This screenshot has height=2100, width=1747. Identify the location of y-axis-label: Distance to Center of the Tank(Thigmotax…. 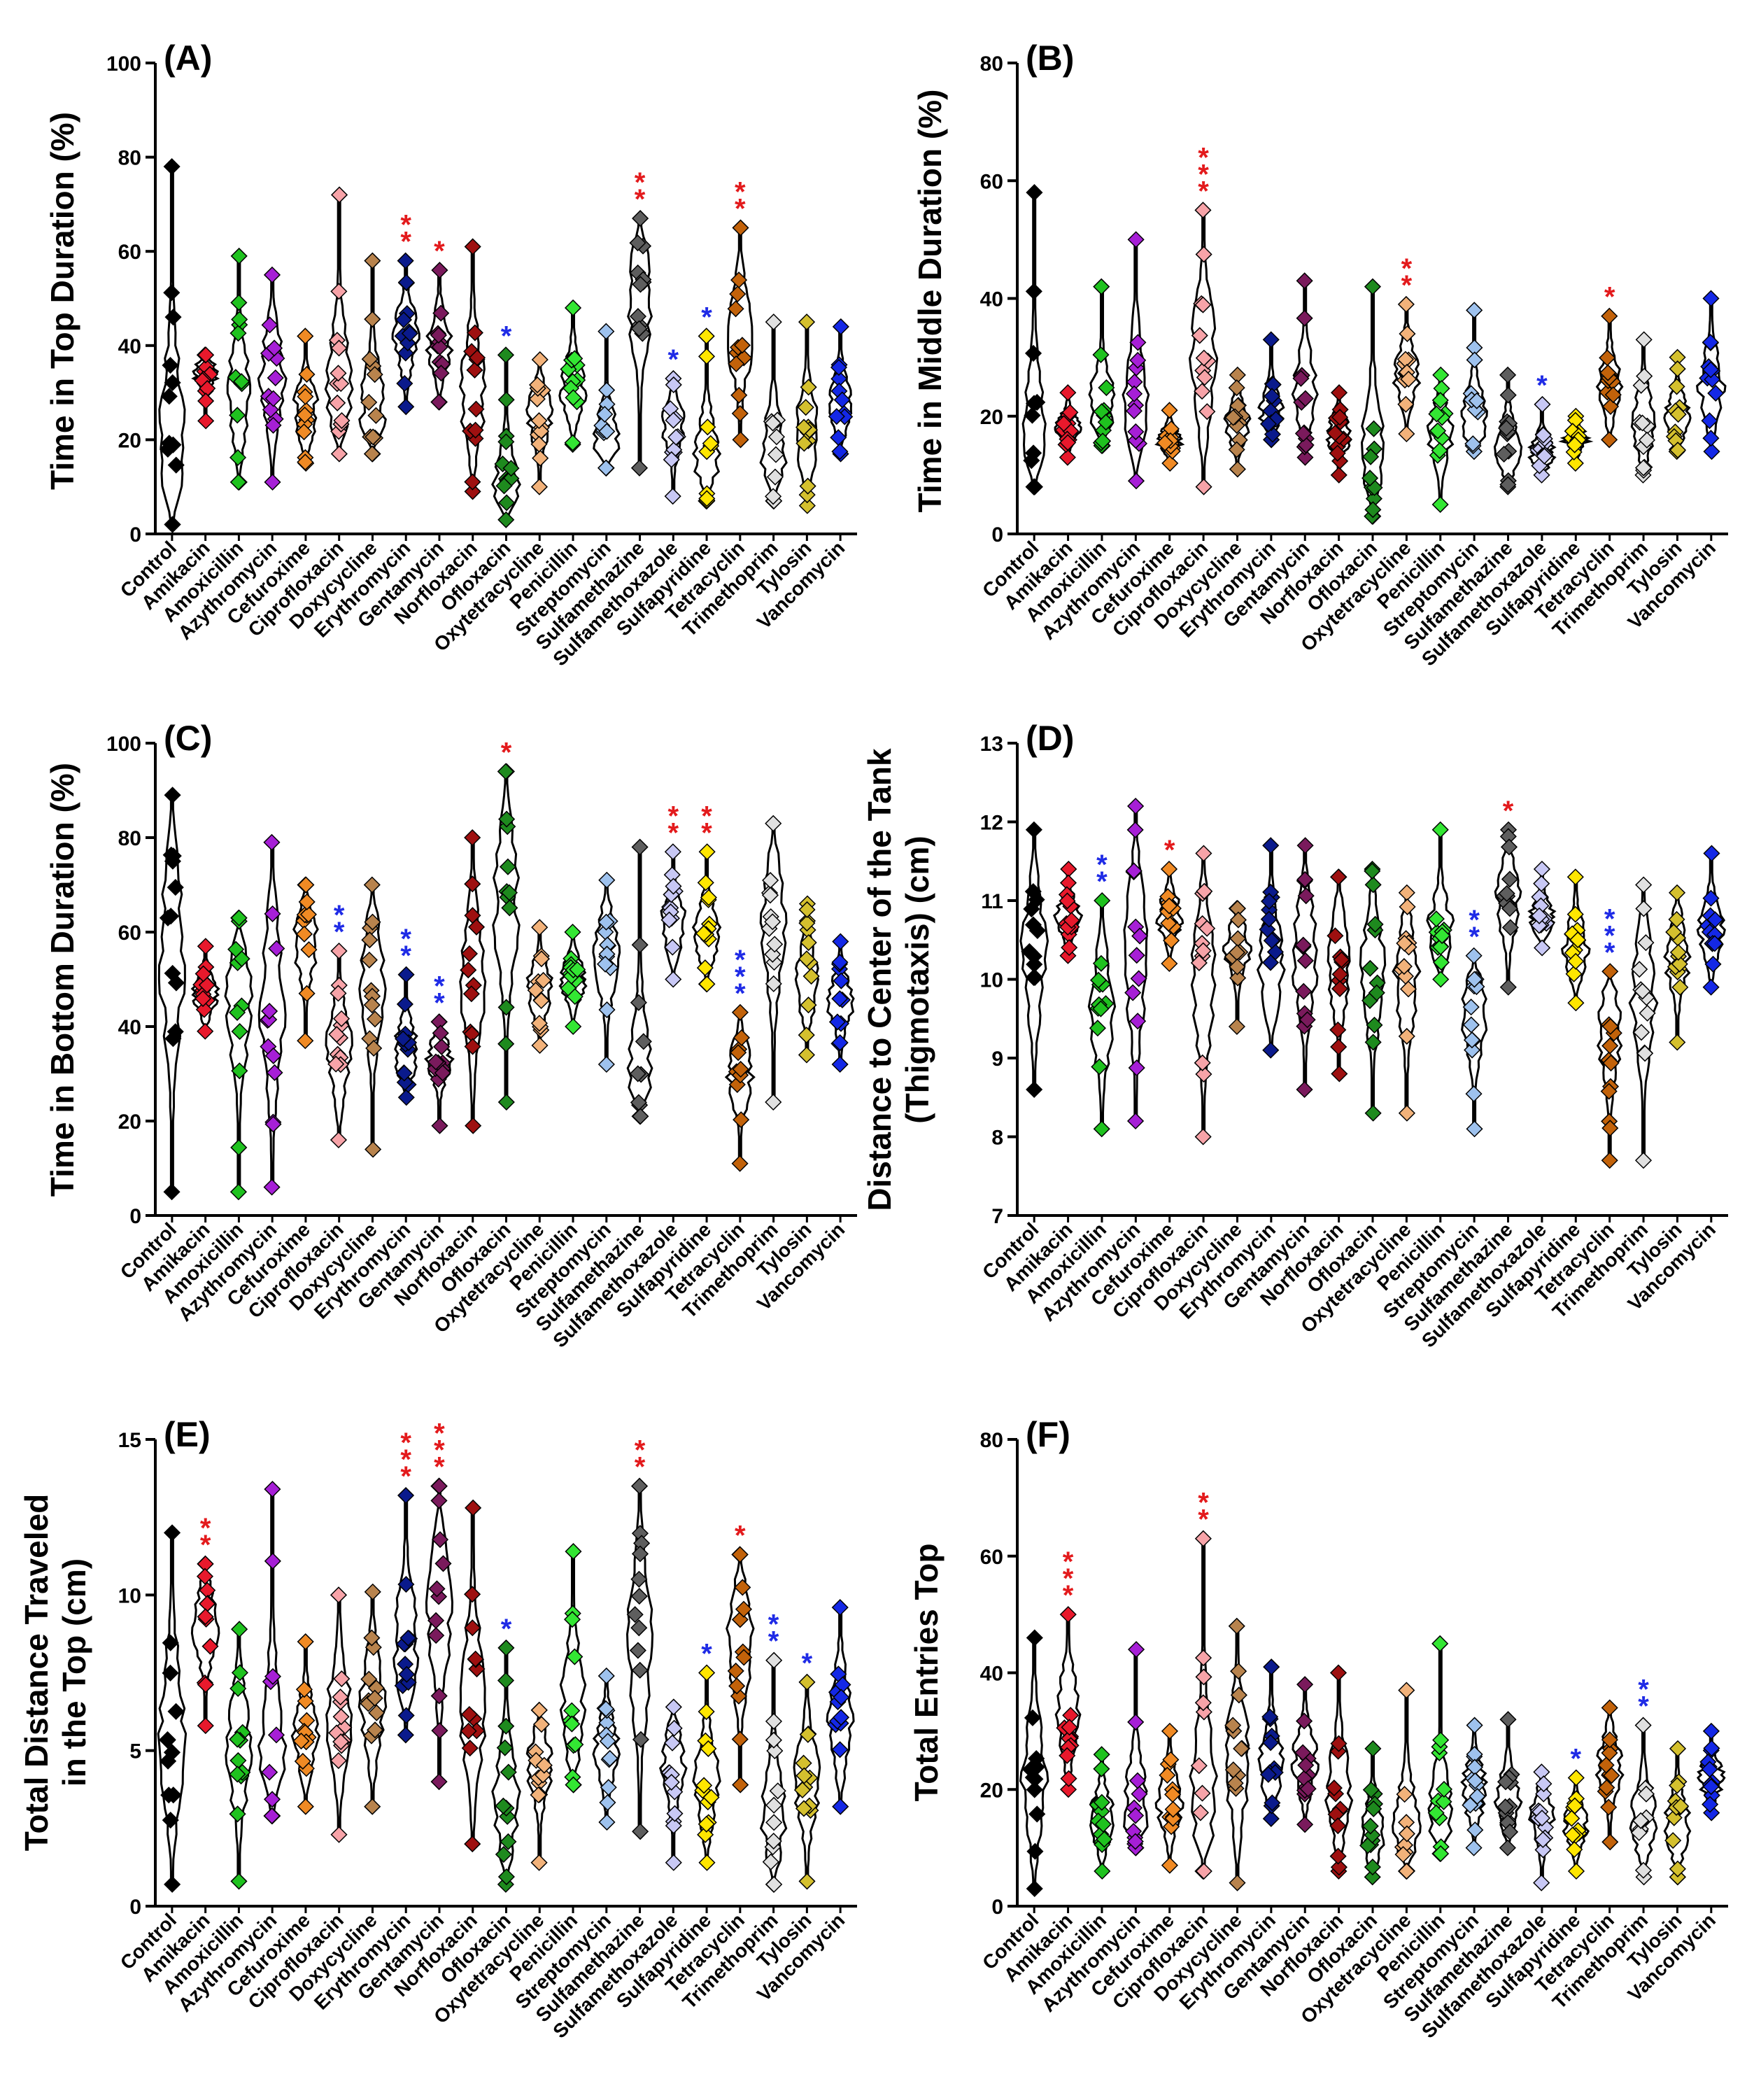
(898, 979).